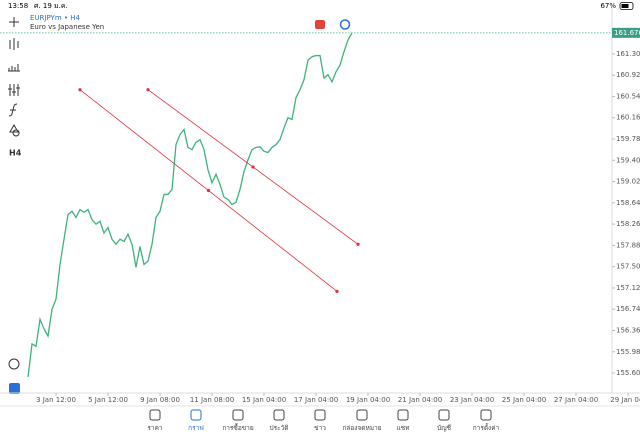 The height and width of the screenshot is (447, 640). Describe the element at coordinates (279, 428) in the screenshot. I see `tab-label: ประวัติ` at that location.